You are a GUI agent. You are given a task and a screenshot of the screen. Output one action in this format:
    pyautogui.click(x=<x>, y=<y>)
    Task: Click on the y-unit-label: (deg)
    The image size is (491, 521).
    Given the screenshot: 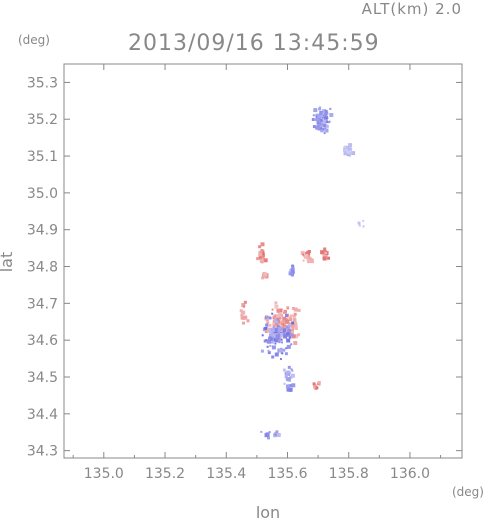 What is the action you would take?
    pyautogui.click(x=34, y=40)
    